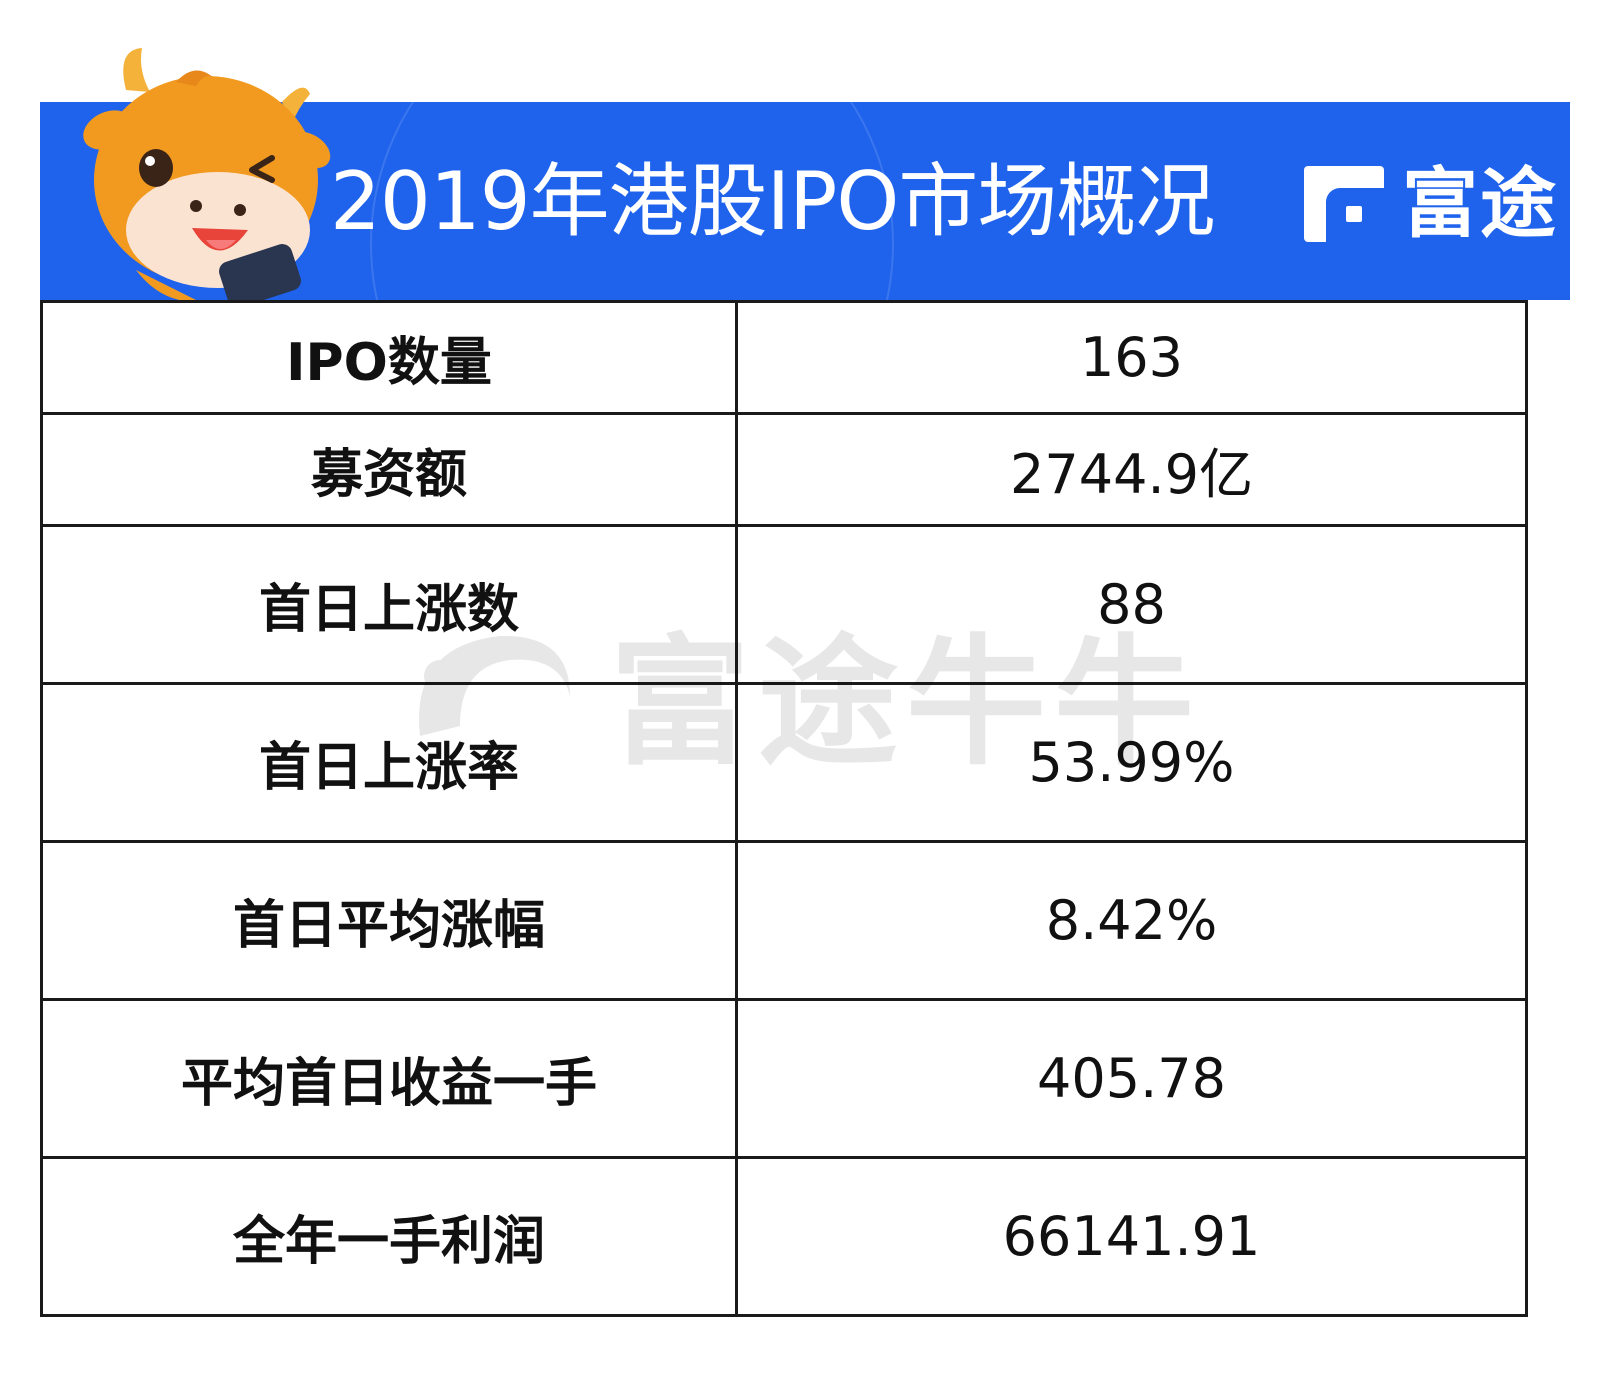  I want to click on row-value-first-day-rise-count: 88, so click(1131, 604).